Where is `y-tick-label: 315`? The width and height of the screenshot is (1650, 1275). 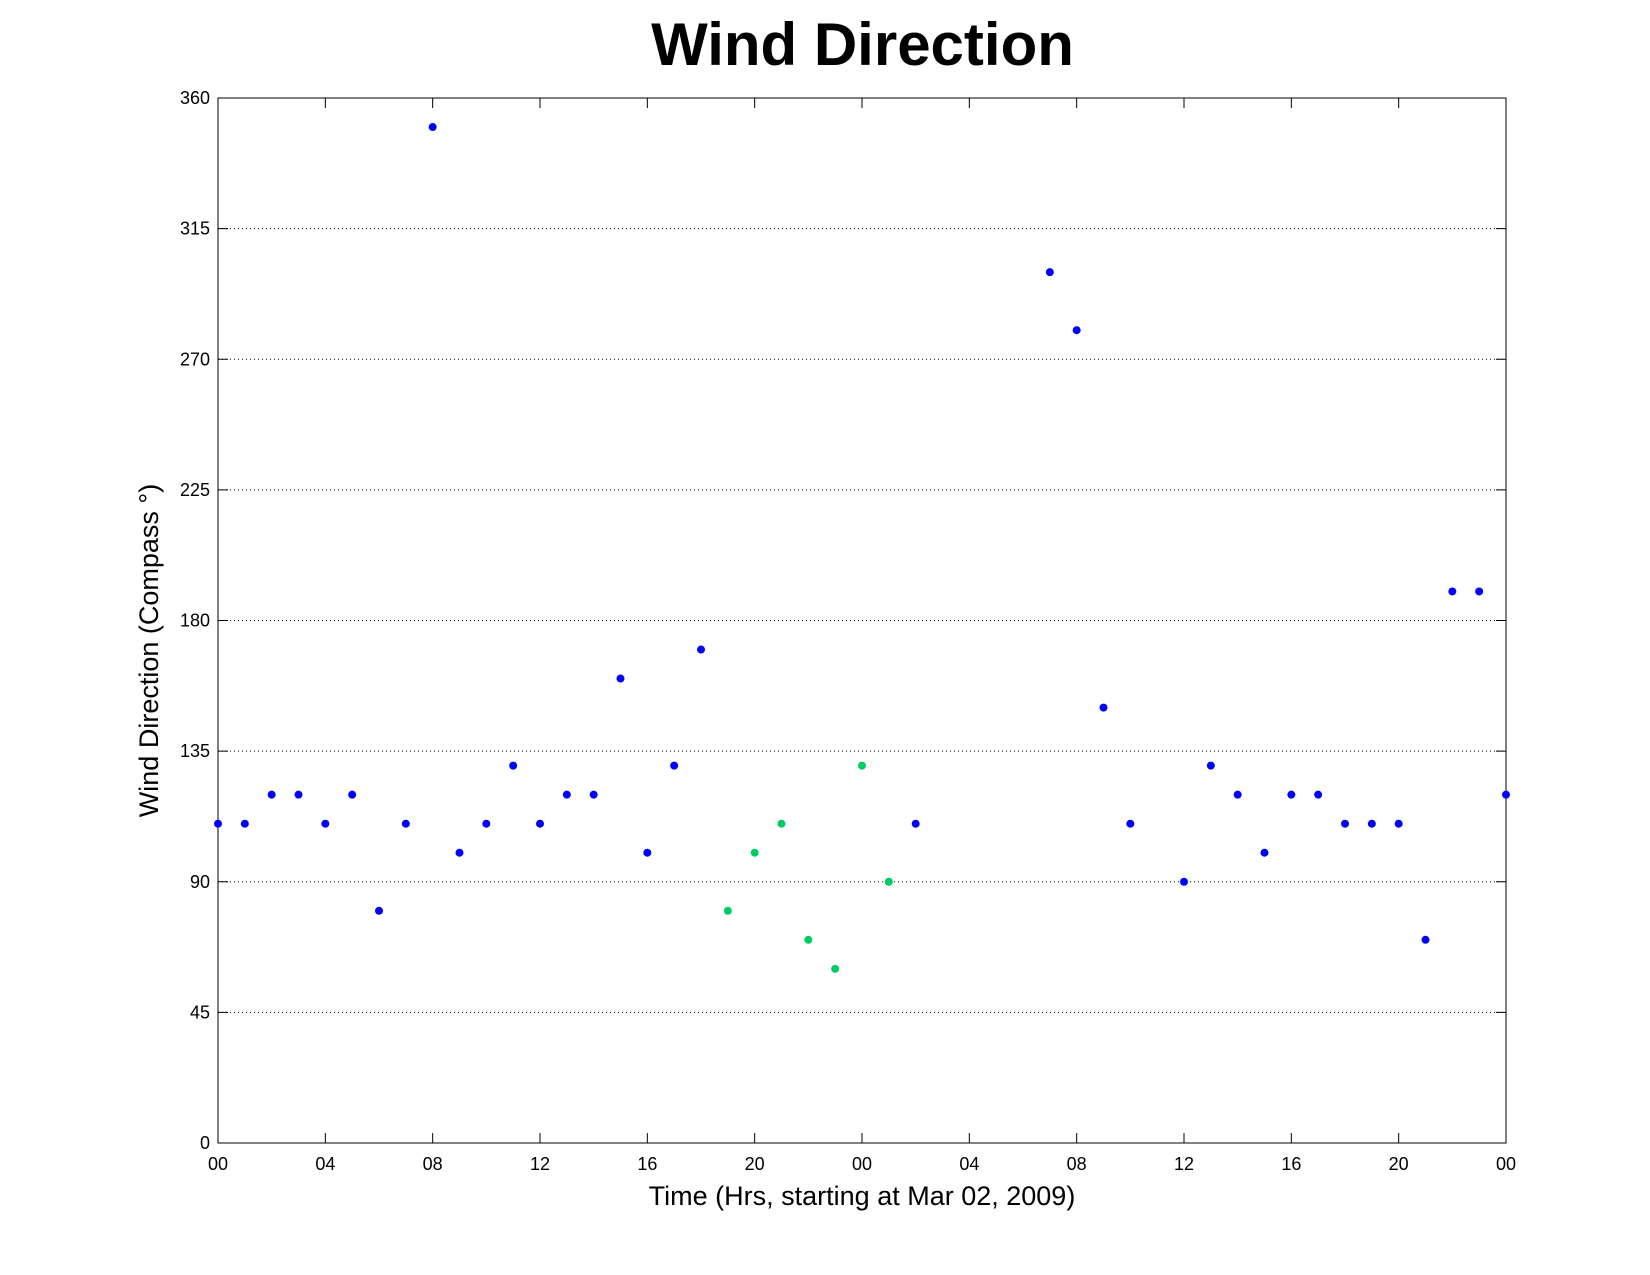 y-tick-label: 315 is located at coordinates (195, 229).